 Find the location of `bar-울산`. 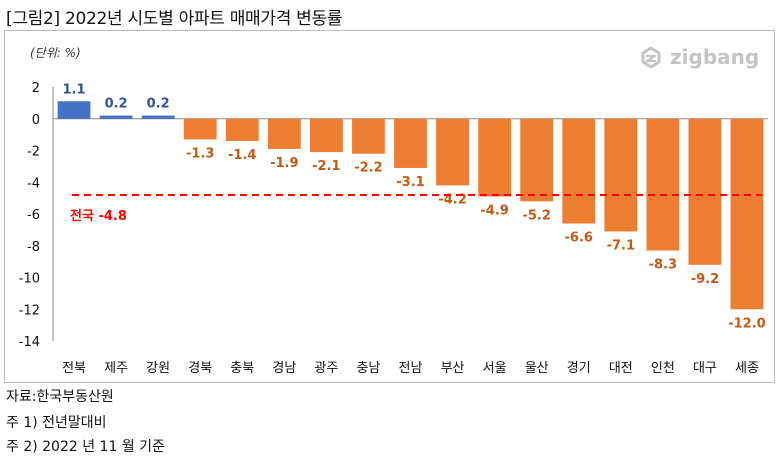

bar-울산 is located at coordinates (537, 160).